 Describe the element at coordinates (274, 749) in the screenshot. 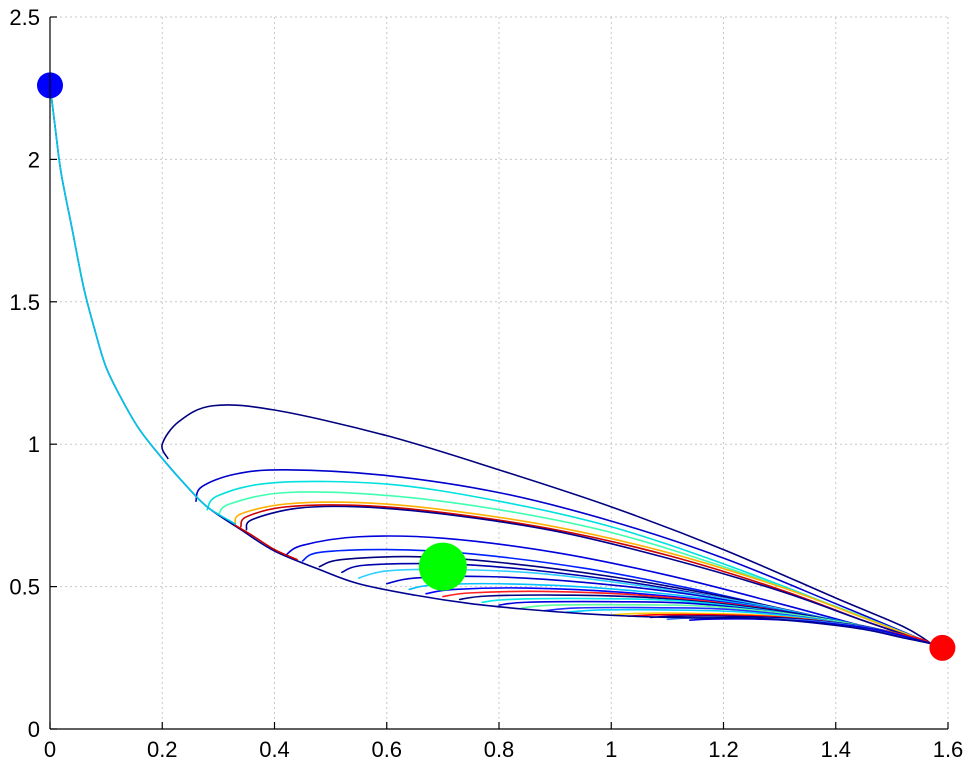

I see `x-tick-label: 0.4` at that location.